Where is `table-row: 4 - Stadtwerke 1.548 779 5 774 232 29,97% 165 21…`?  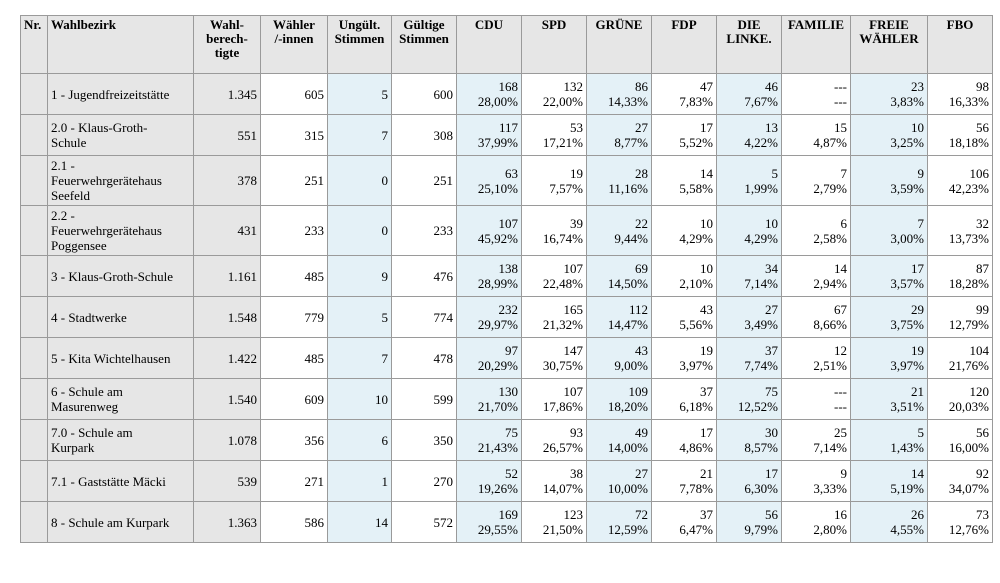
table-row: 4 - Stadtwerke 1.548 779 5 774 232 29,97% 165 21… is located at coordinates (506, 317).